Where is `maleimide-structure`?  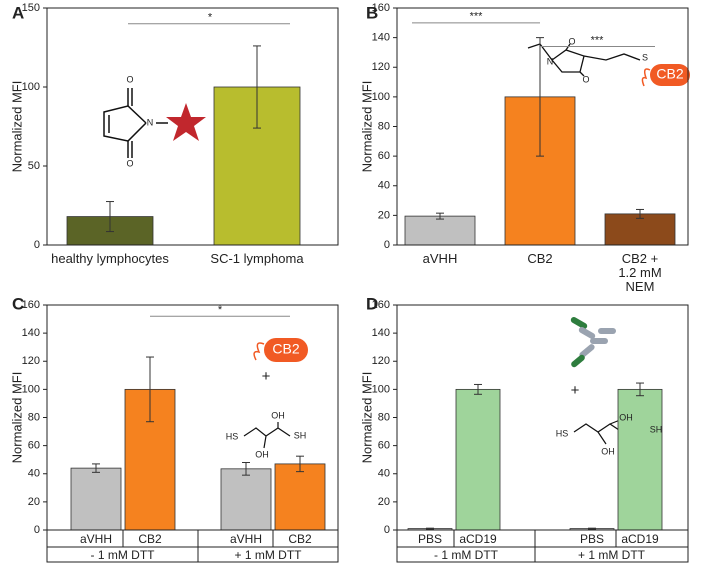
maleimide-structure is located at coordinates (135, 123).